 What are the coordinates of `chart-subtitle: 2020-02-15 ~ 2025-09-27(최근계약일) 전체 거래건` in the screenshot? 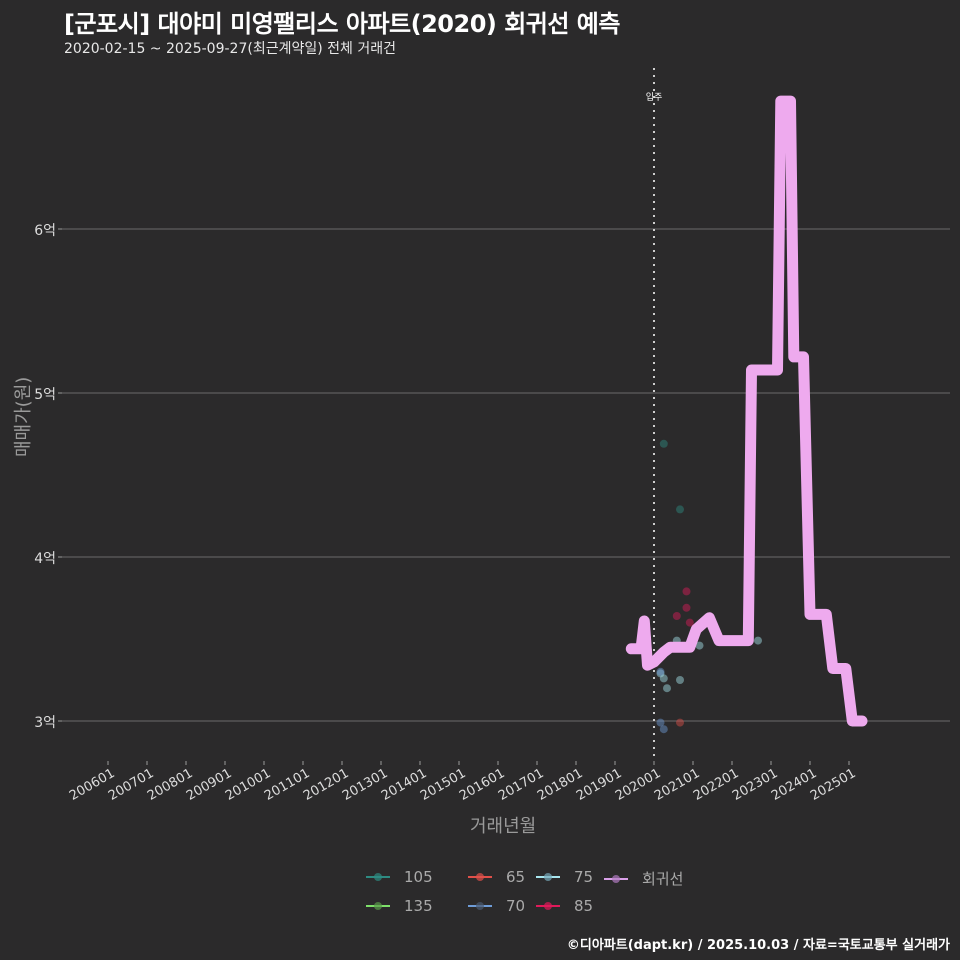 It's located at (230, 49).